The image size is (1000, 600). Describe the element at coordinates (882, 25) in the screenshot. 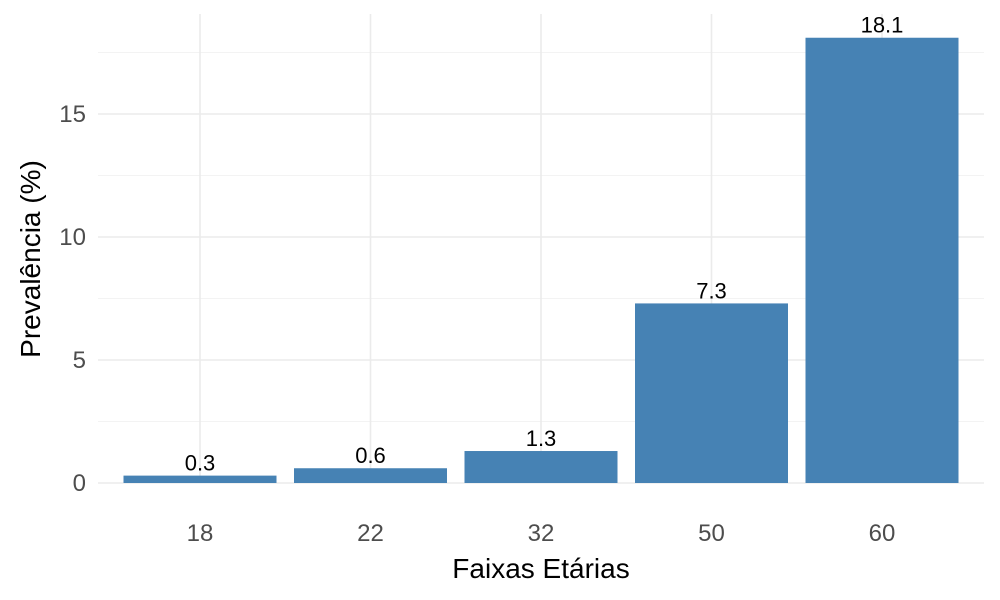

I see `data-label: 18.1` at that location.